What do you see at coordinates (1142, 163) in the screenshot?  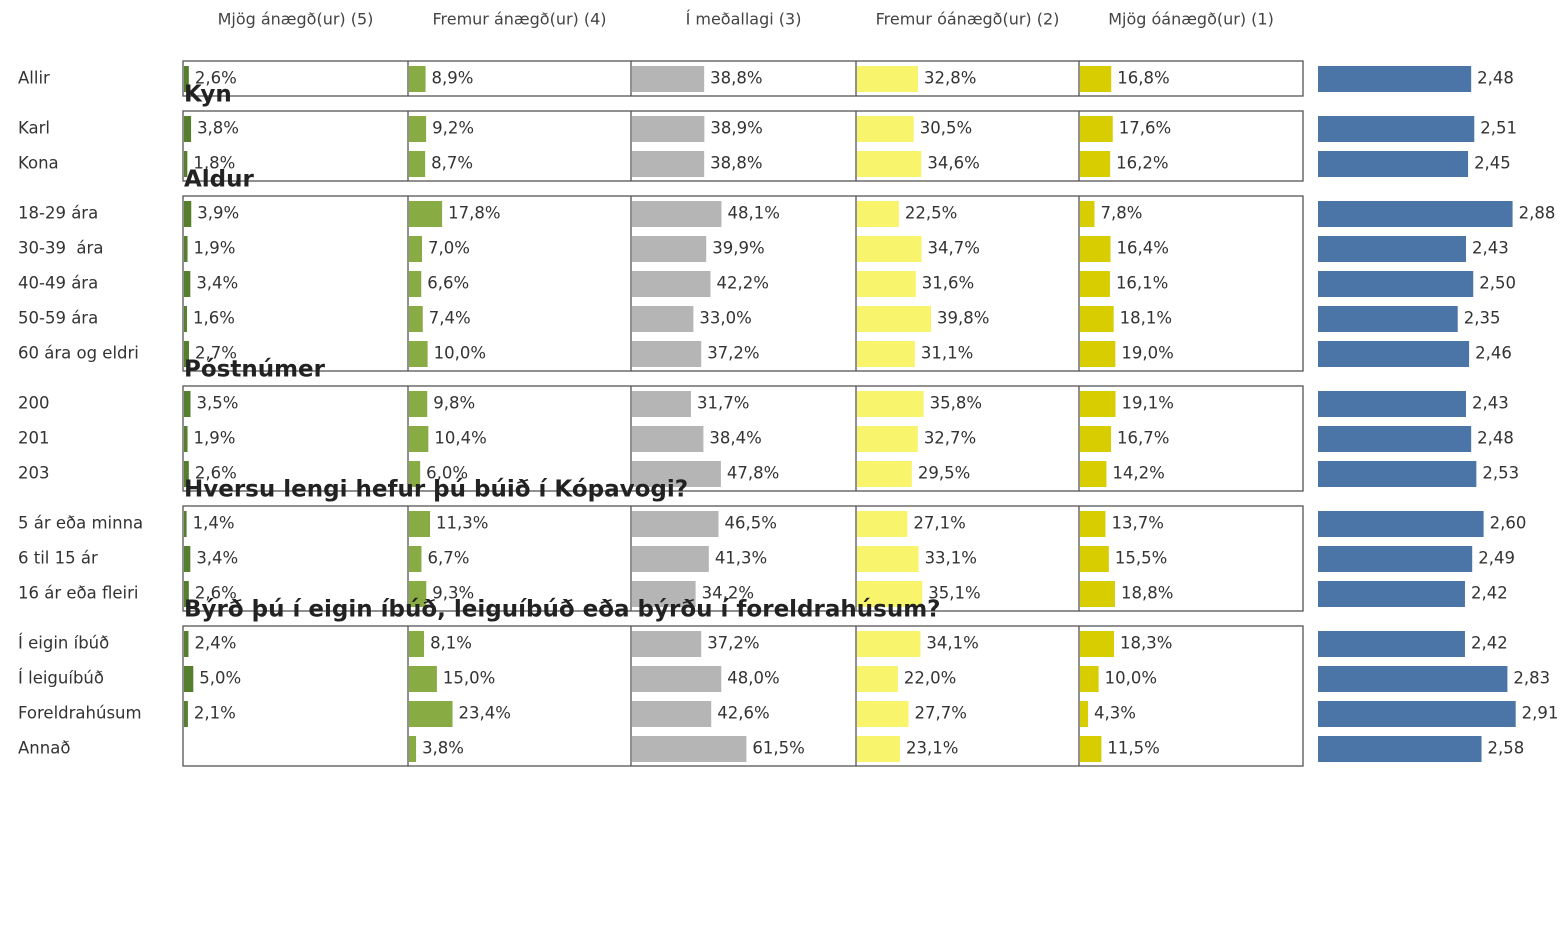 I see `value-label: 16,2%` at bounding box center [1142, 163].